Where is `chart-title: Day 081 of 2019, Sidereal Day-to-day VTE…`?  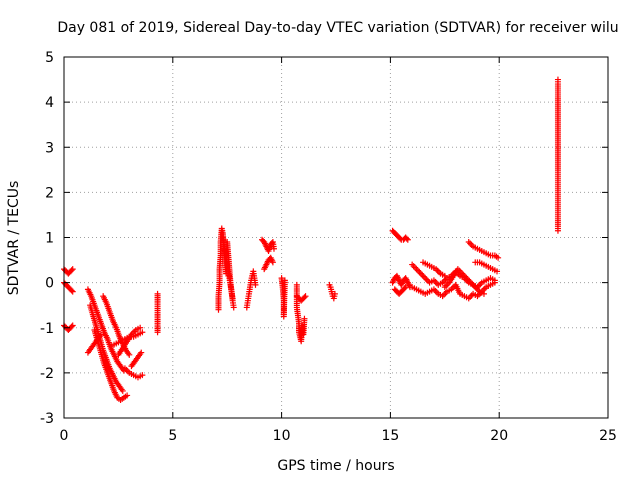 chart-title: Day 081 of 2019, Sidereal Day-to-day VTE… is located at coordinates (337, 28).